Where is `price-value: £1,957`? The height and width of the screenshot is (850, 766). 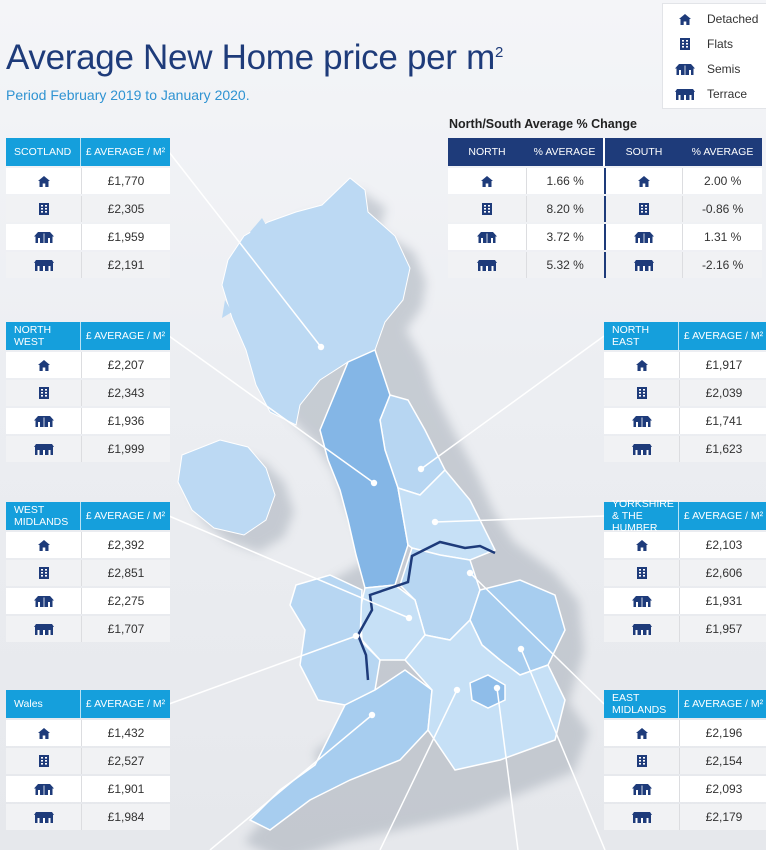 price-value: £1,957 is located at coordinates (724, 629).